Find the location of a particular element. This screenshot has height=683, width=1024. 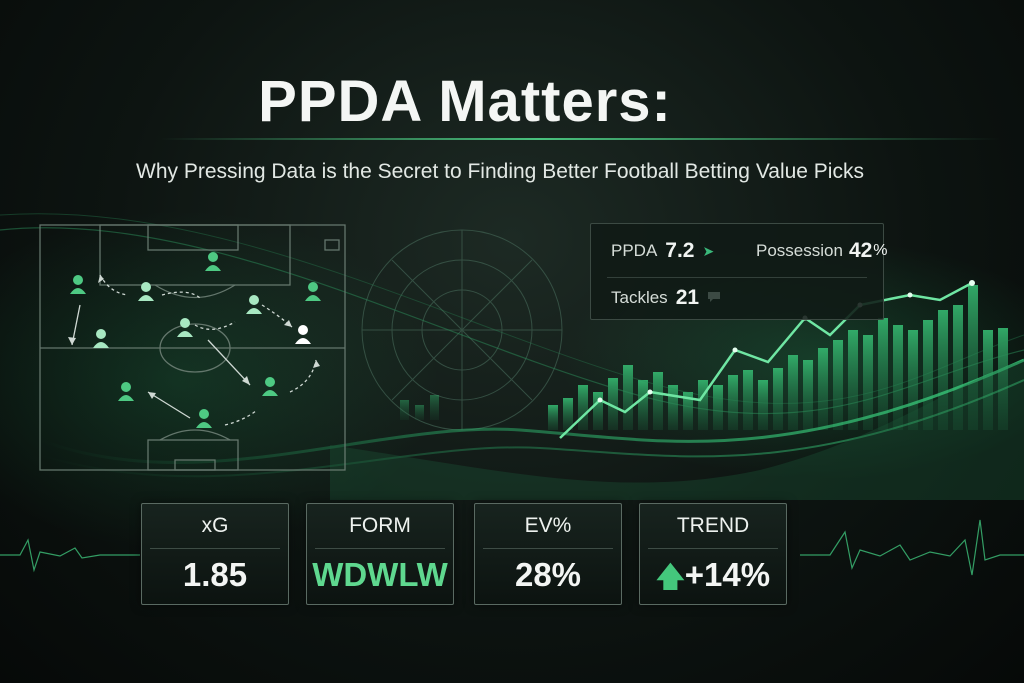

pitch-graphic is located at coordinates (192, 347).